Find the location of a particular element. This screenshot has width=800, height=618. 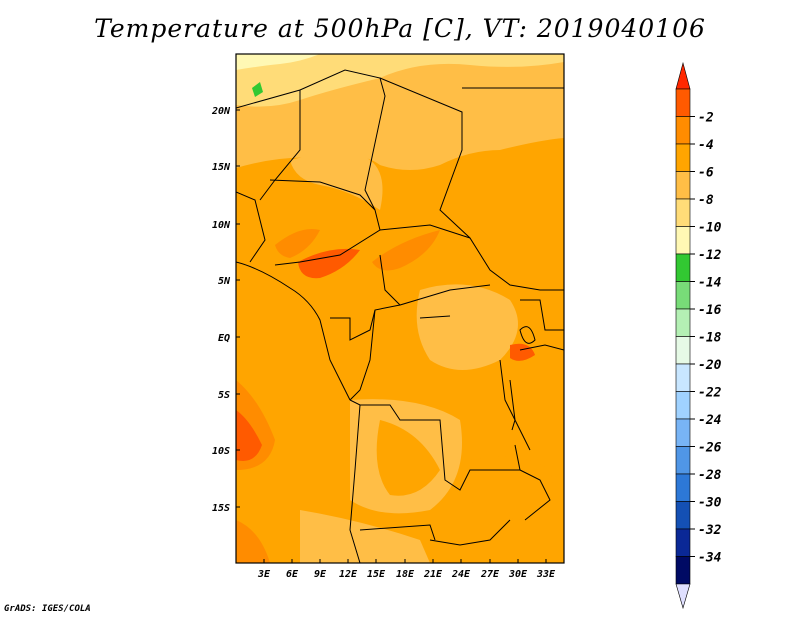

lon-label: 24E is located at coordinates (461, 574).